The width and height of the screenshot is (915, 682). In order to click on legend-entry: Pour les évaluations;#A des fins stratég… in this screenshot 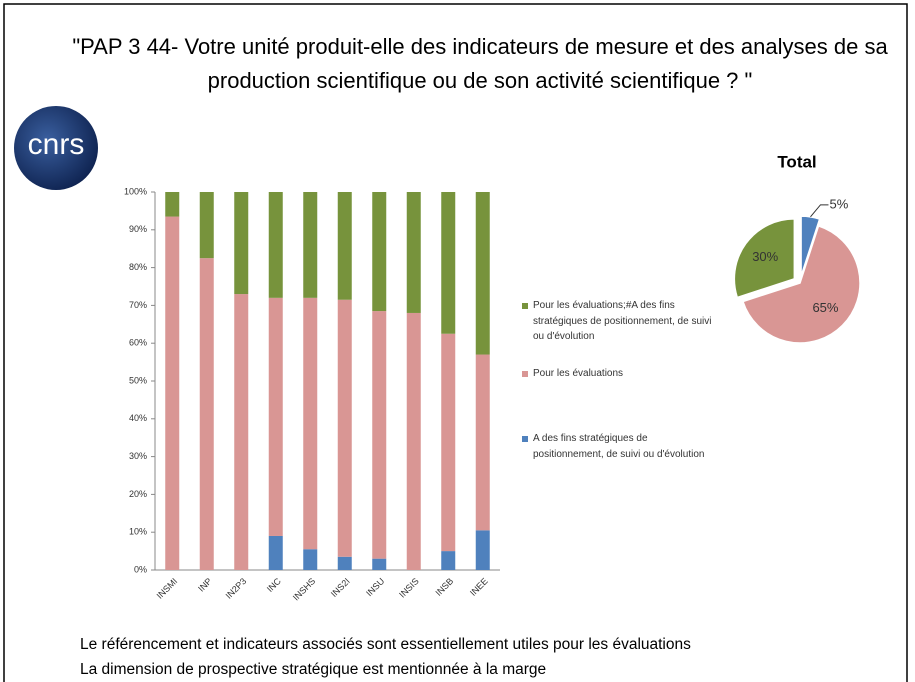, I will do `click(622, 321)`.